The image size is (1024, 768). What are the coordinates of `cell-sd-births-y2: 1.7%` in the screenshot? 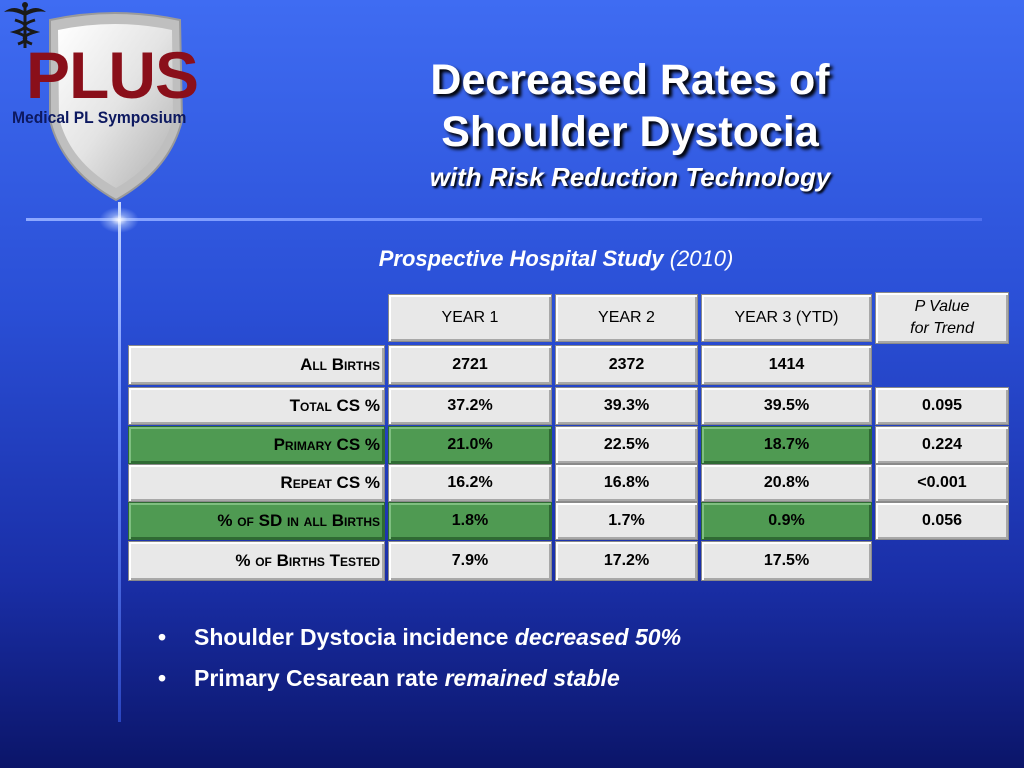 It's located at (626, 521).